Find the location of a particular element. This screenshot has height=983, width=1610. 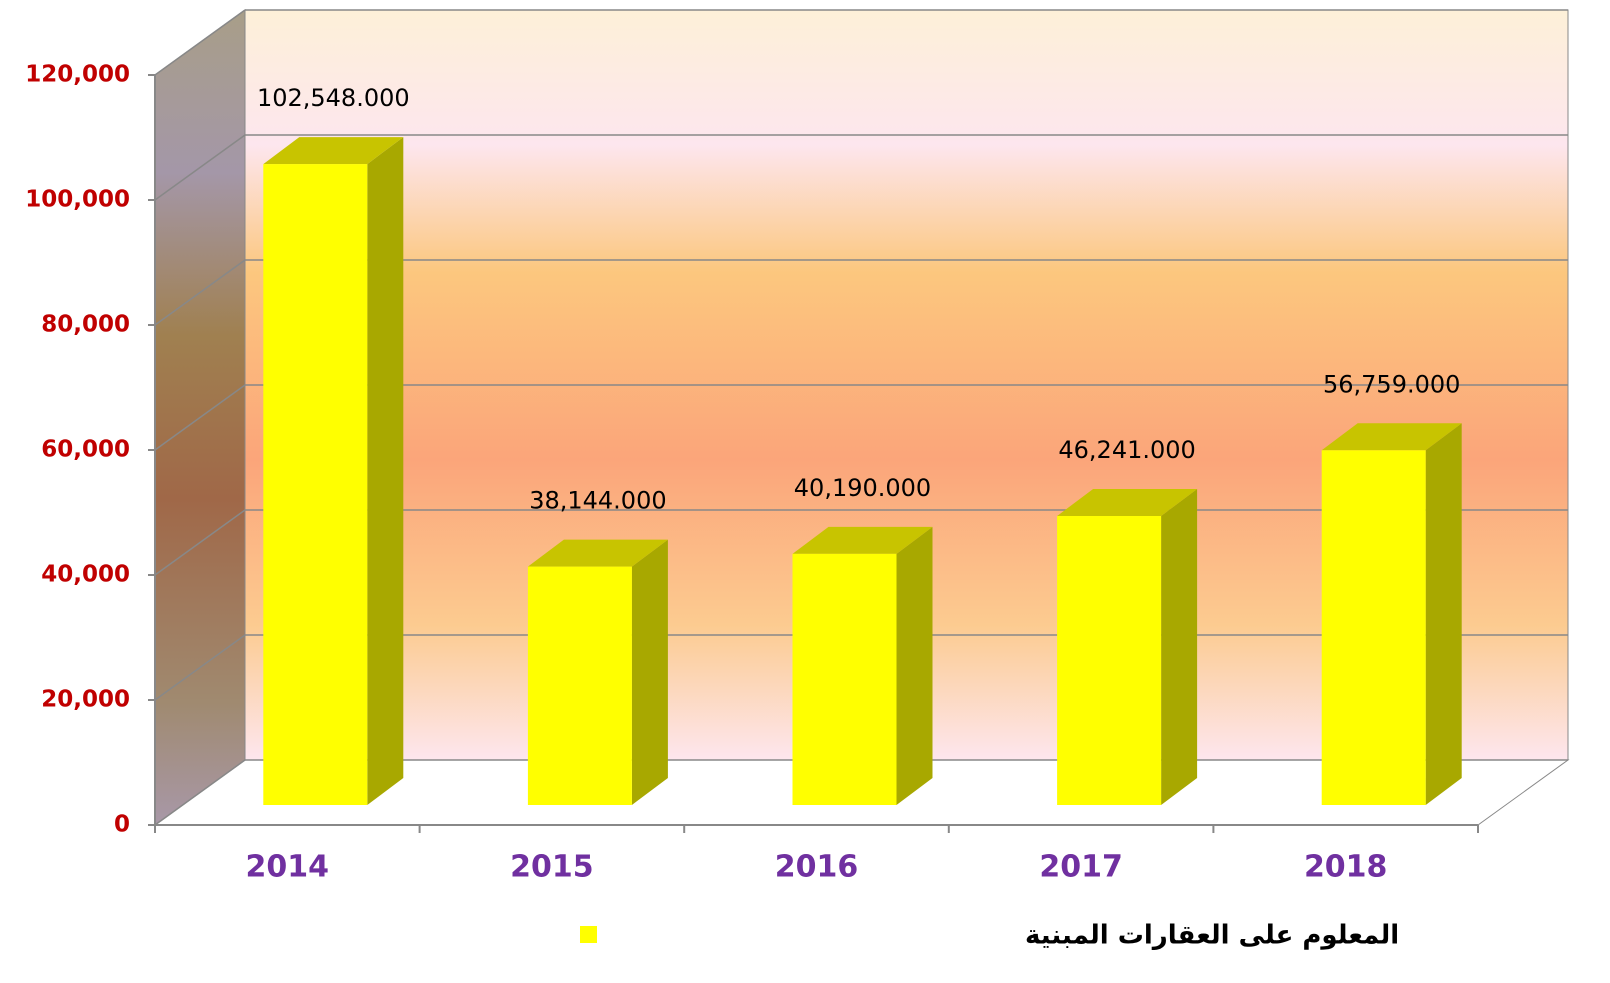

y-tick-label: 40,000 is located at coordinates (85, 575).